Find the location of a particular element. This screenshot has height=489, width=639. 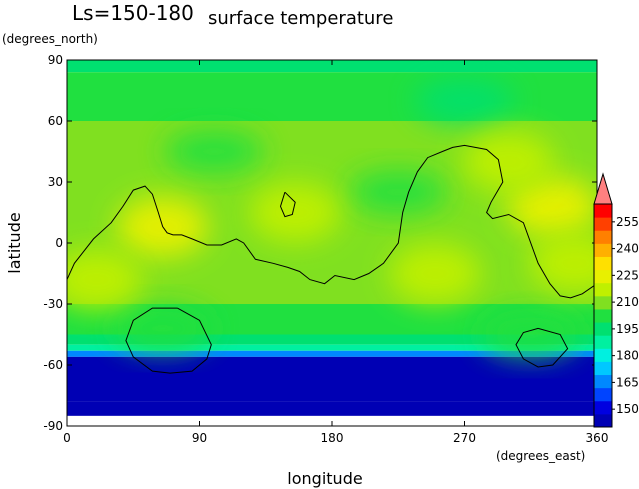

y-tick-label: 30 is located at coordinates (55, 182).